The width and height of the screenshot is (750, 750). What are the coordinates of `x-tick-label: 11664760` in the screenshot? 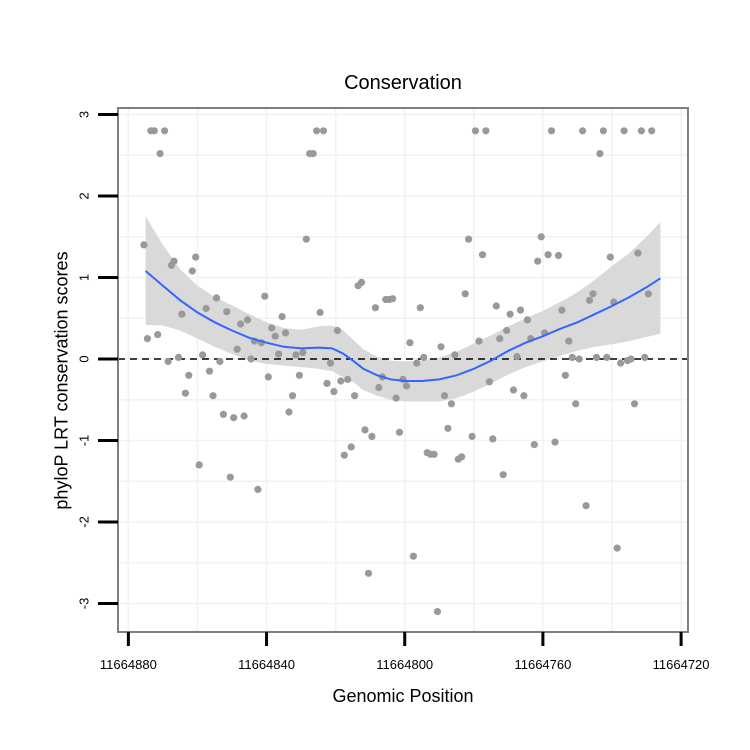 It's located at (542, 664).